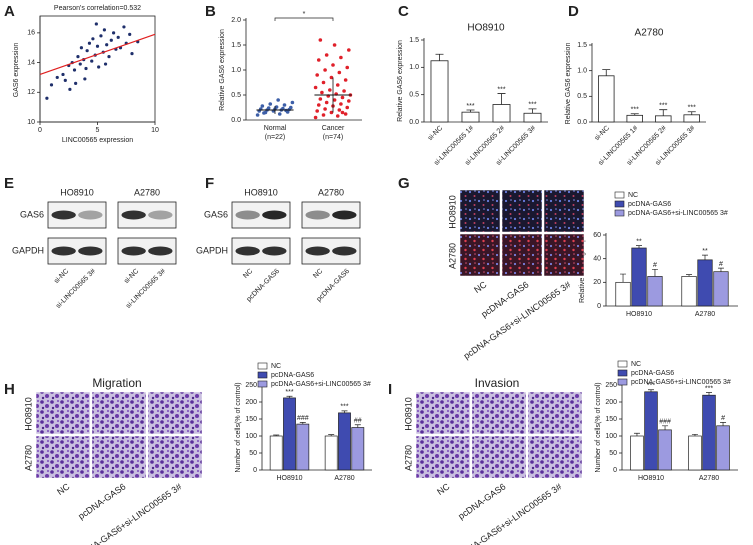  I want to click on row-label: A2780, so click(28, 458).